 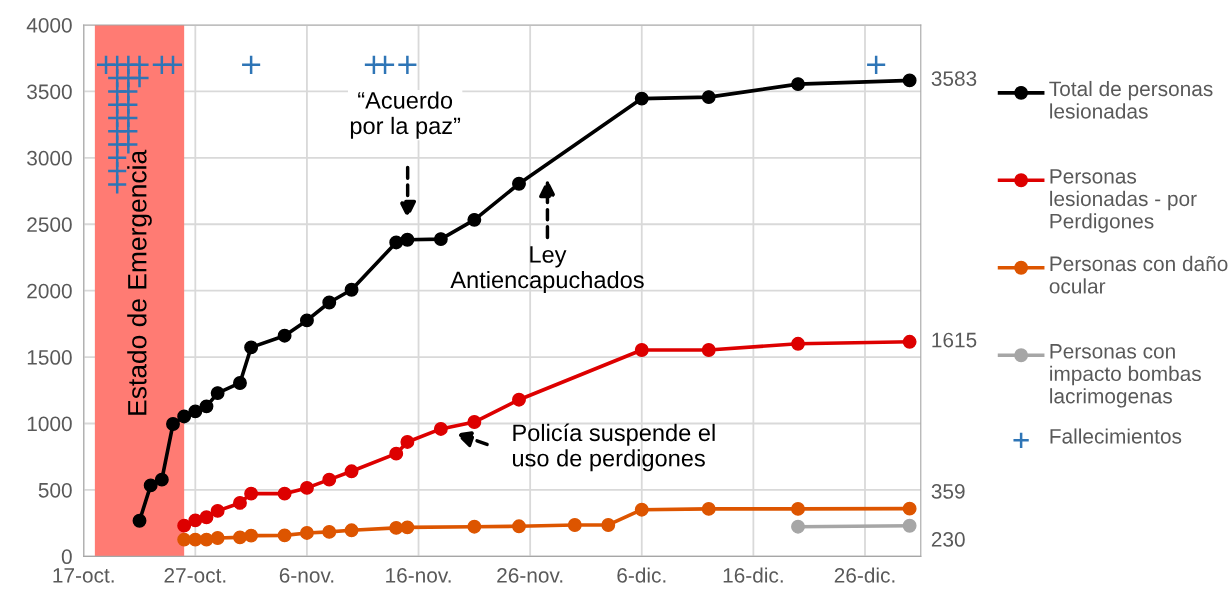 What do you see at coordinates (49, 291) in the screenshot?
I see `y-tick-label: 2000` at bounding box center [49, 291].